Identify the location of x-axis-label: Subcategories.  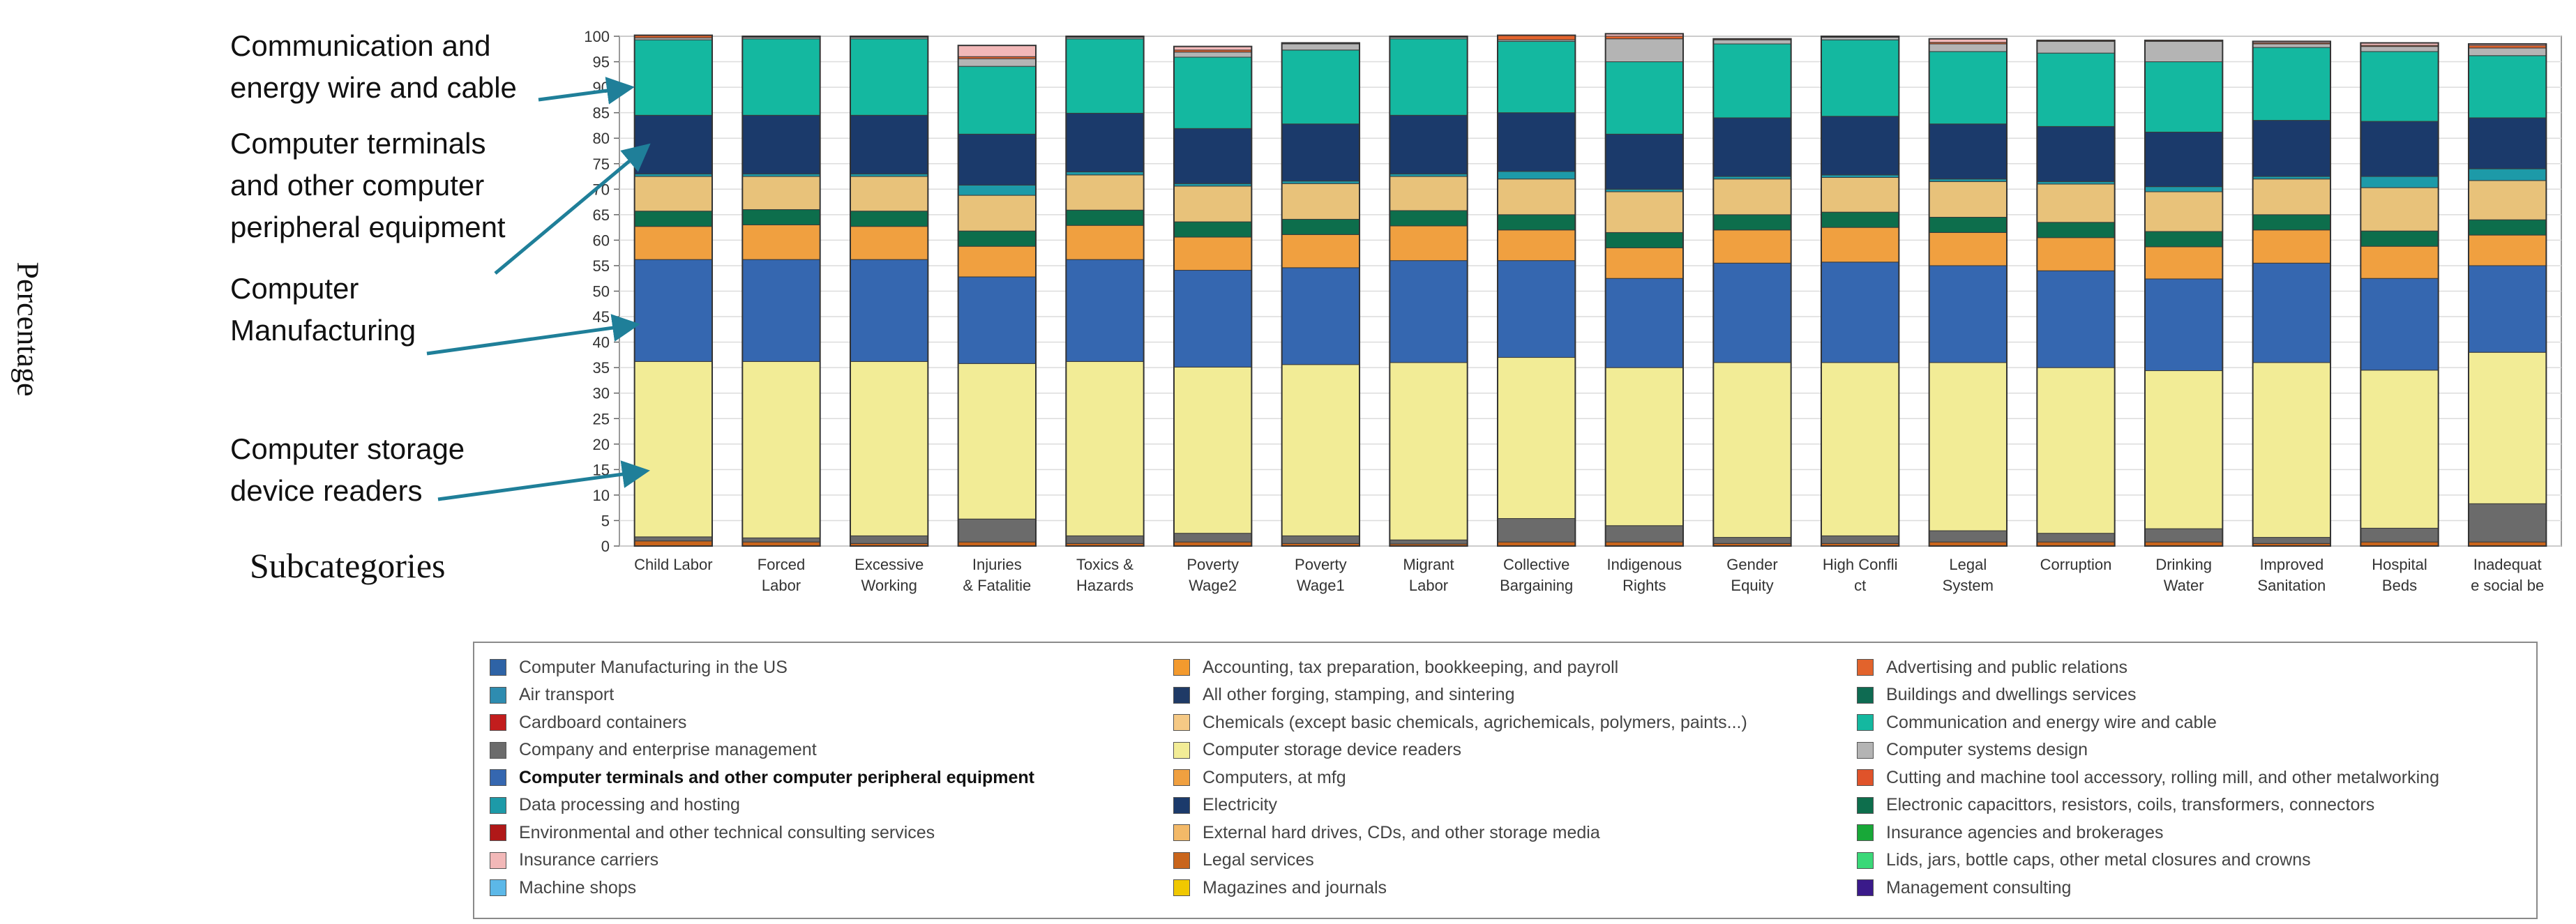
(348, 565).